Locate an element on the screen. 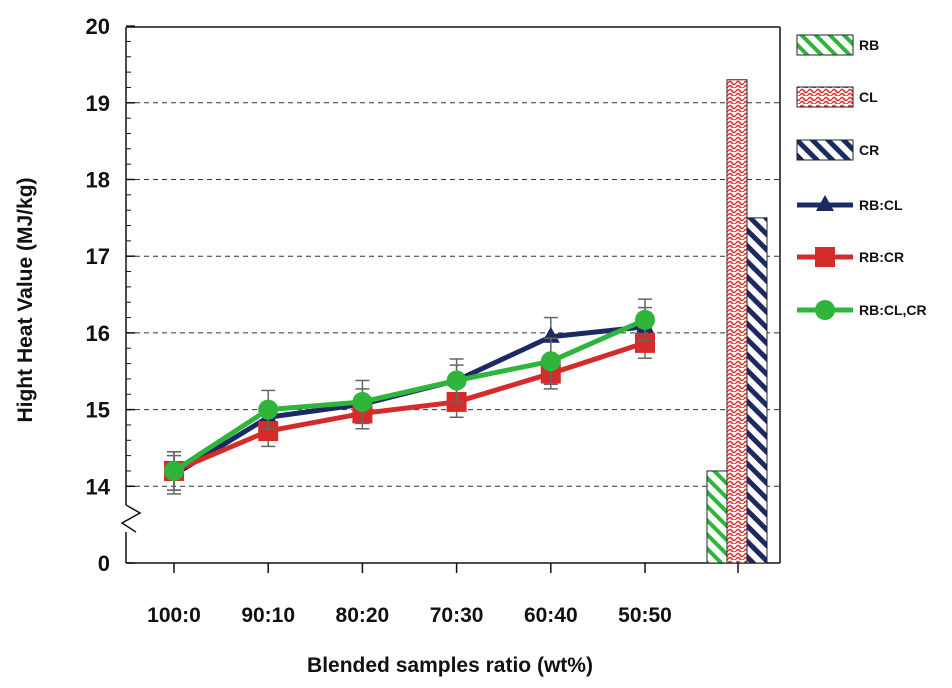 The width and height of the screenshot is (952, 688). series-lines is located at coordinates (409, 396).